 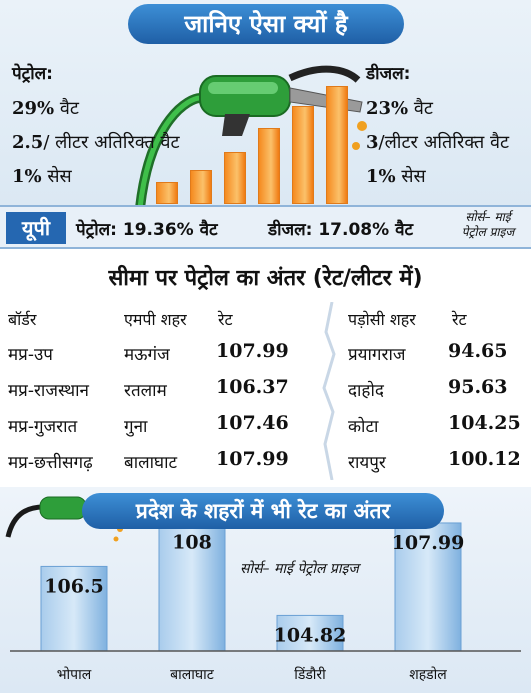 What do you see at coordinates (366, 391) in the screenshot?
I see `neighbor-city: दाहोद` at bounding box center [366, 391].